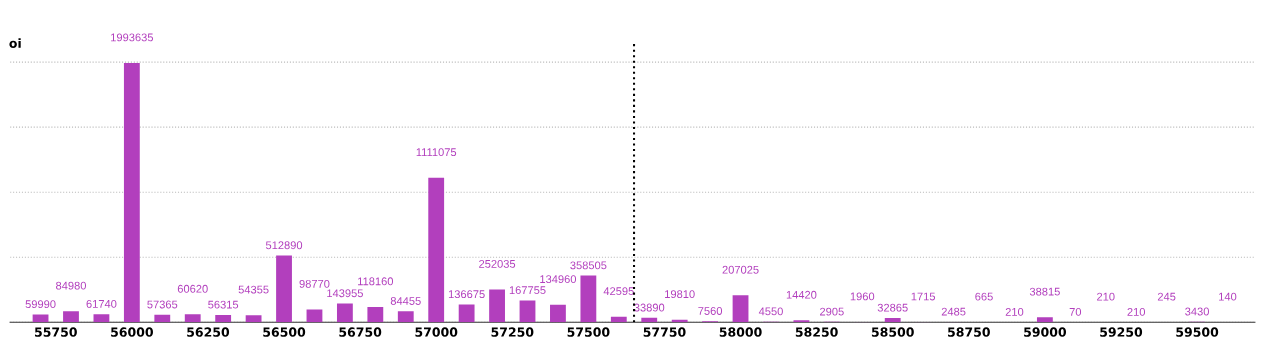 The width and height of the screenshot is (1265, 341). Describe the element at coordinates (801, 294) in the screenshot. I see `data-label: 14420` at that location.